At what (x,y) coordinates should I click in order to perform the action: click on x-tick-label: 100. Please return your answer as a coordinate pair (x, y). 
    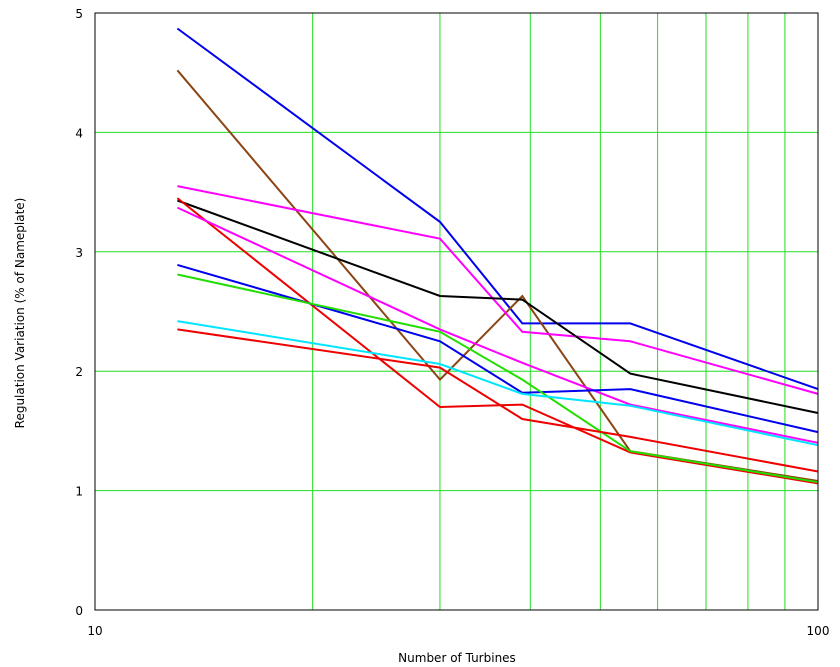
    Looking at the image, I should click on (818, 631).